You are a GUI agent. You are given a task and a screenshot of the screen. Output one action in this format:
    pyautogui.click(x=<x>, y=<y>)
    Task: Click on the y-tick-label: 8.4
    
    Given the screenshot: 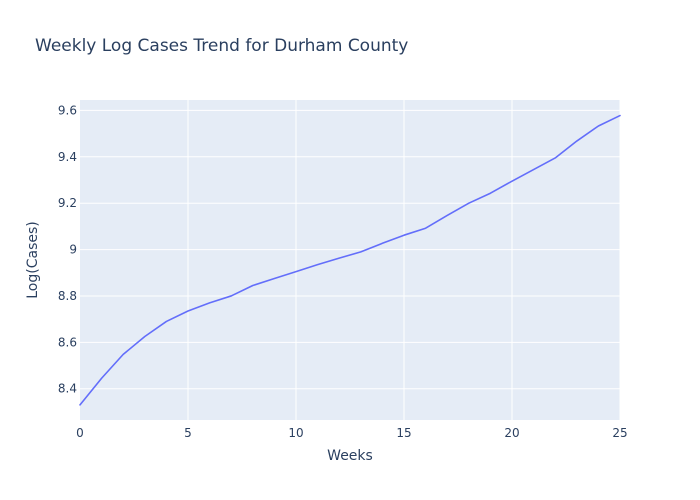 What is the action you would take?
    pyautogui.click(x=67, y=389)
    